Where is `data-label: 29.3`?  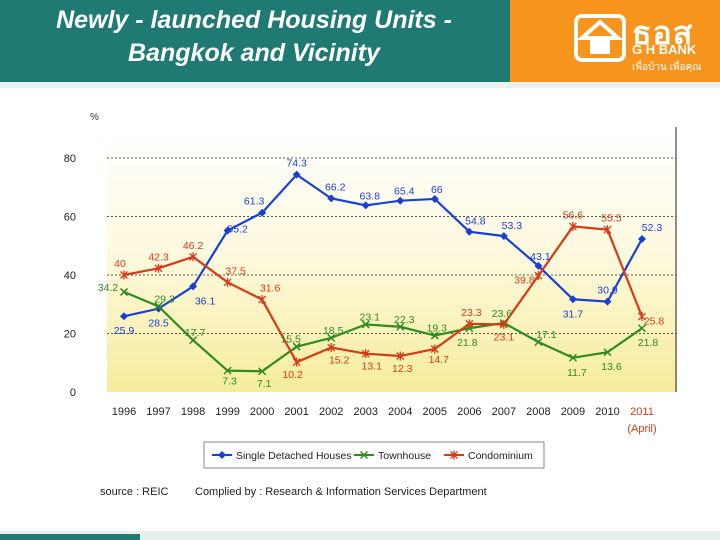 data-label: 29.3 is located at coordinates (164, 299).